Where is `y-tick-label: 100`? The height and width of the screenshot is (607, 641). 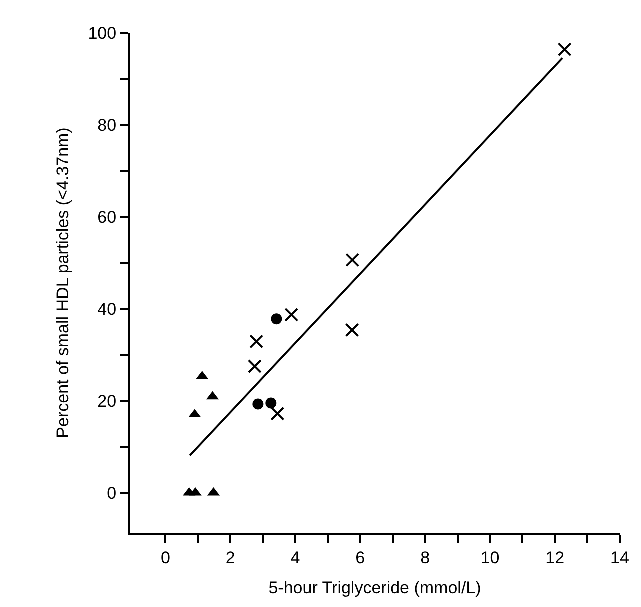 y-tick-label: 100 is located at coordinates (102, 33).